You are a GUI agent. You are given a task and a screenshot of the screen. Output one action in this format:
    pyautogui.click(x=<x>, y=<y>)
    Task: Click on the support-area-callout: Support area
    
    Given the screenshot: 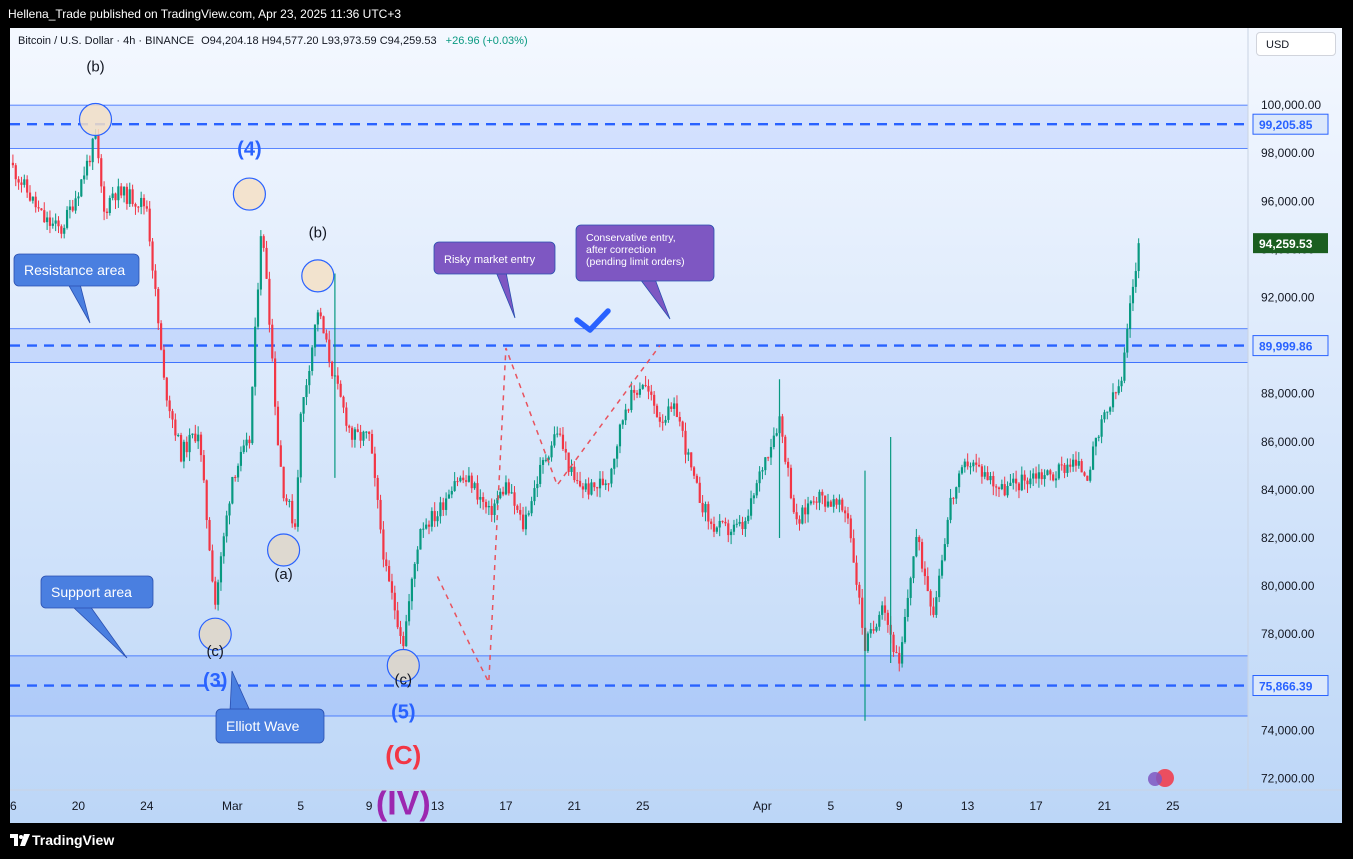 What is the action you would take?
    pyautogui.click(x=97, y=617)
    